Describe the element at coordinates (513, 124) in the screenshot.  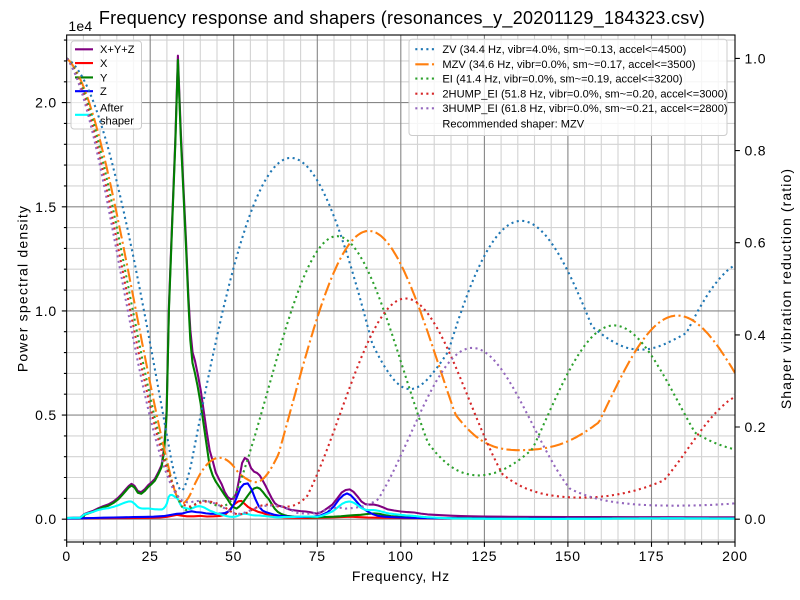
I see `svg-text: Recommended shaper: MZV` at that location.